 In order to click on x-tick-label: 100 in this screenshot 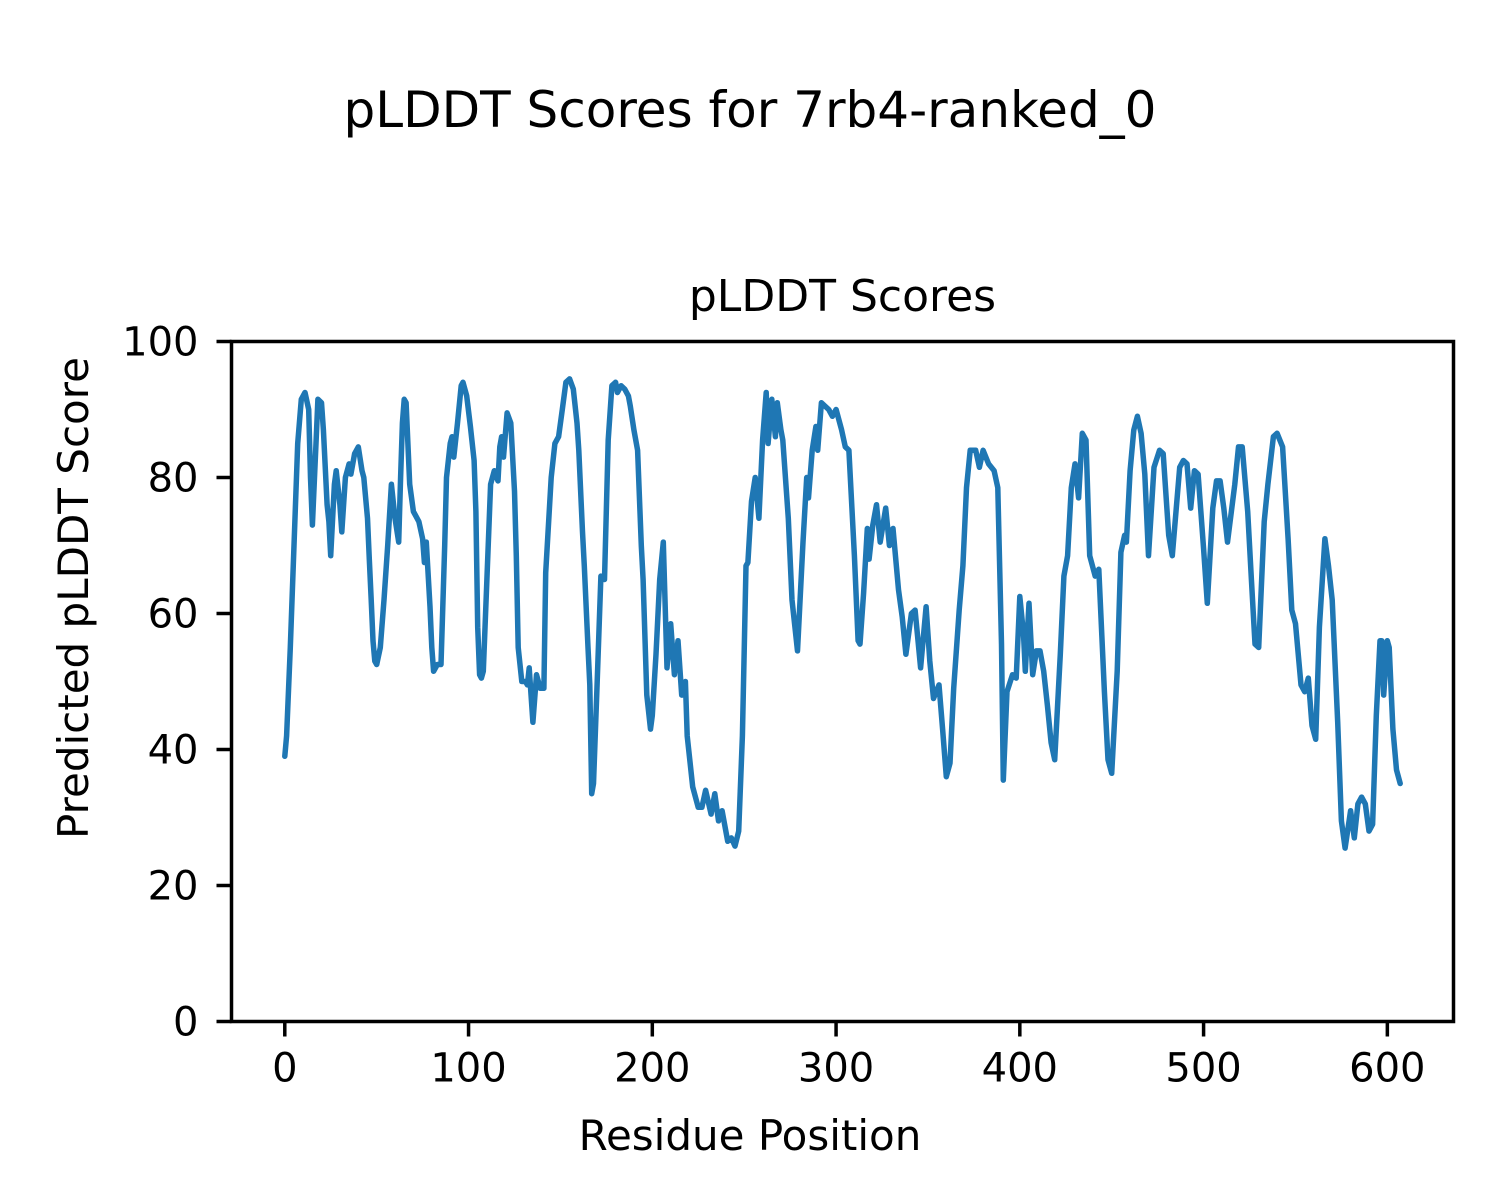, I will do `click(468, 1069)`.